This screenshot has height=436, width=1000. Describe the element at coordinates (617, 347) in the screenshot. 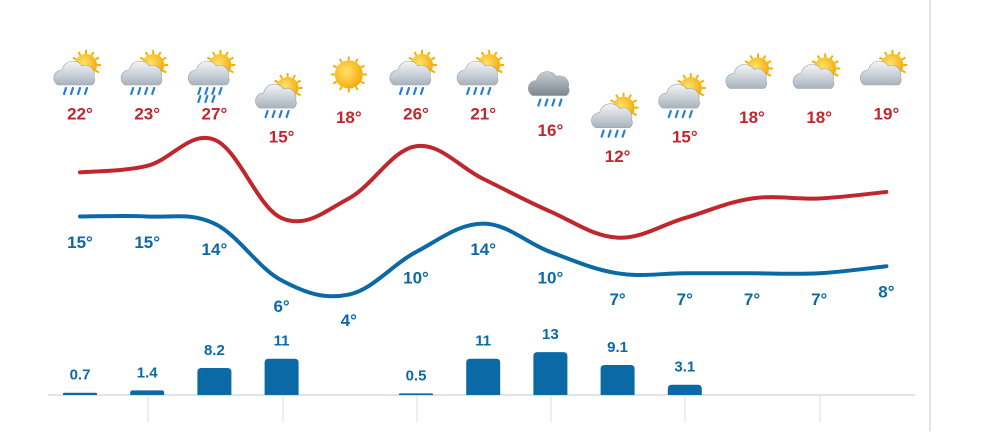

I see `precip-label: 9.1` at that location.